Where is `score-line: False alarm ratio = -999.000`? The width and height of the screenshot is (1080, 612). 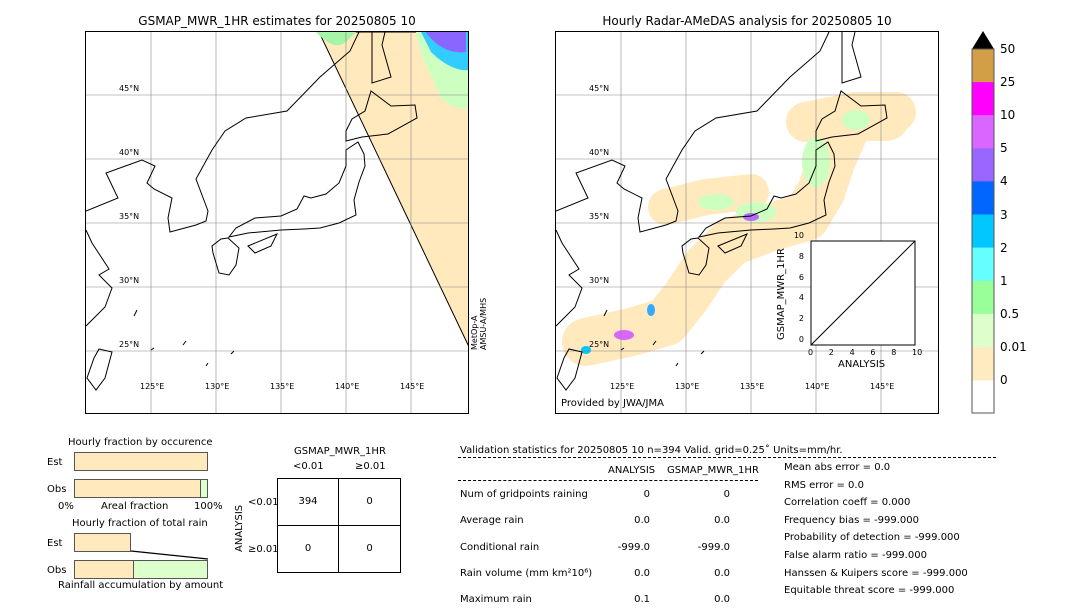
score-line: False alarm ratio = -999.000 is located at coordinates (855, 555).